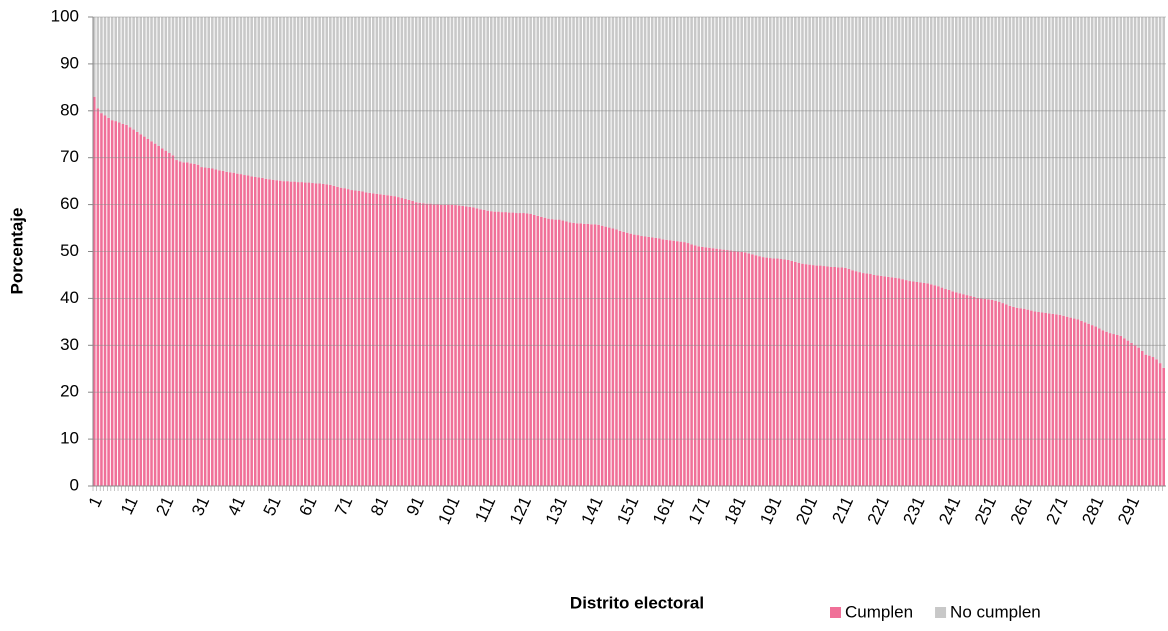  Describe the element at coordinates (1056, 511) in the screenshot. I see `x-tick-label: 271` at that location.